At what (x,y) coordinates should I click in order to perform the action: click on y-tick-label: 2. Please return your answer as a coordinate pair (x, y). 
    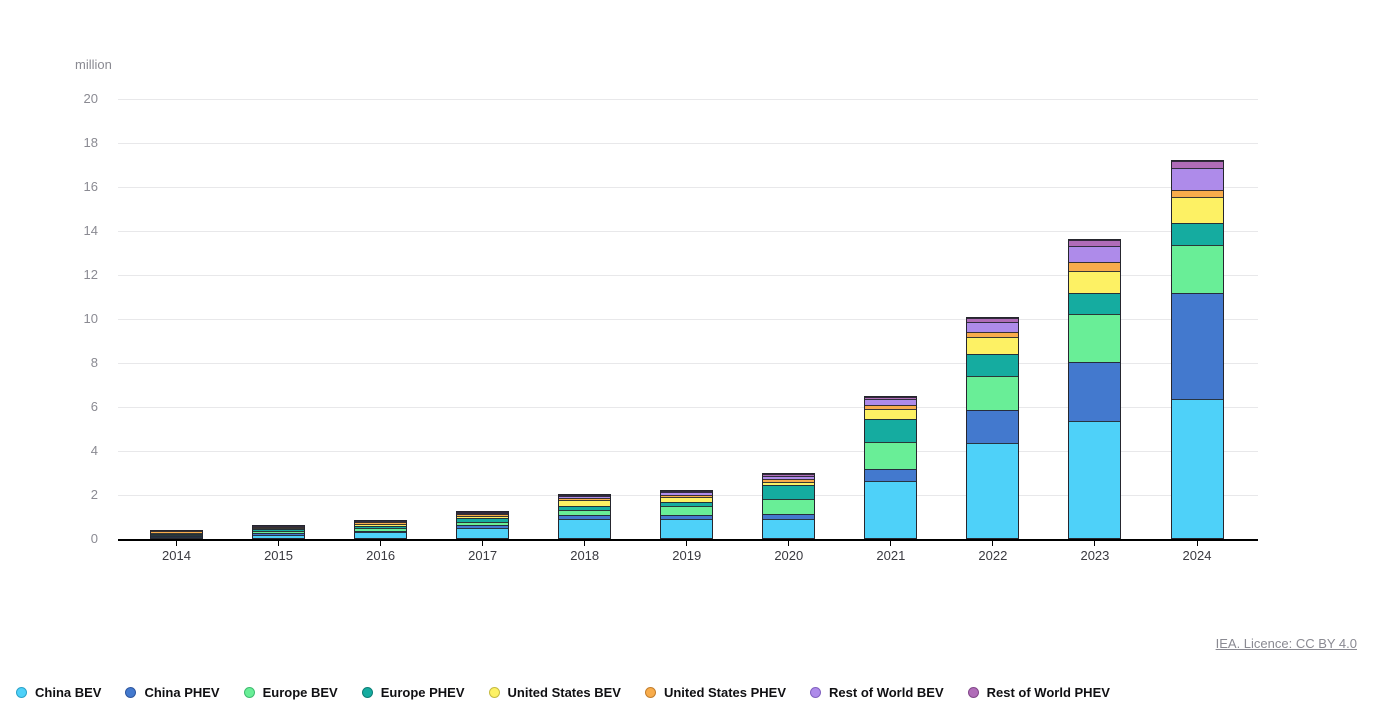
    Looking at the image, I should click on (94, 494).